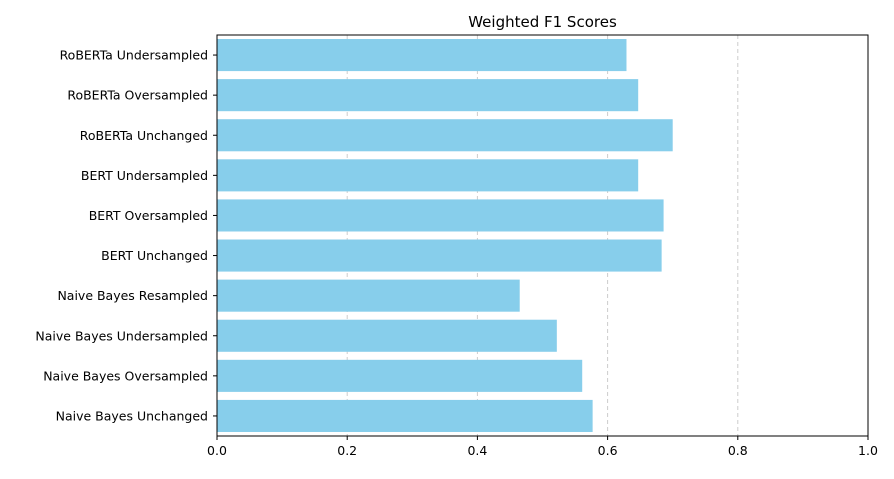 This screenshot has width=894, height=479. I want to click on x-tick-label: 1.0, so click(868, 450).